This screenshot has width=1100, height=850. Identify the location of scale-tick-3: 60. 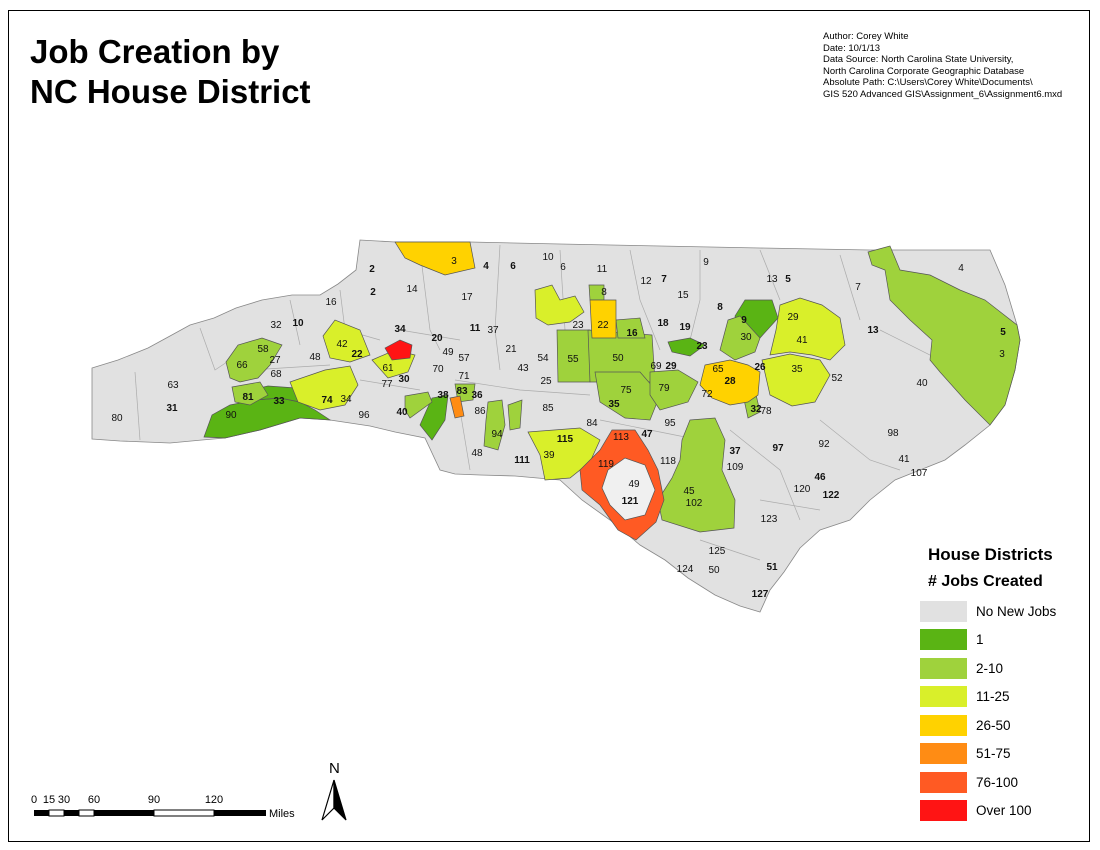
(94, 800).